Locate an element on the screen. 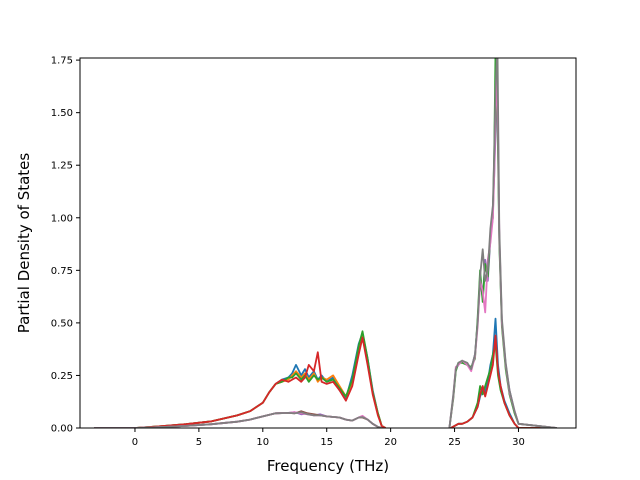 Image resolution: width=640 pixels, height=480 pixels. y-tick-label: 0.50 is located at coordinates (62, 323).